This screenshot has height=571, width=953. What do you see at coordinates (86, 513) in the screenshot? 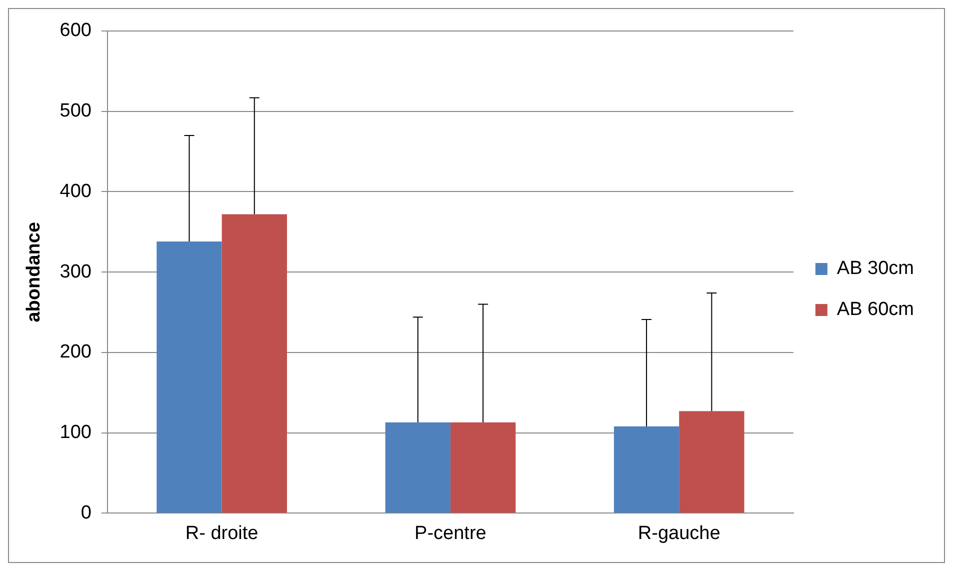
I see `y-tick-label: 0` at bounding box center [86, 513].